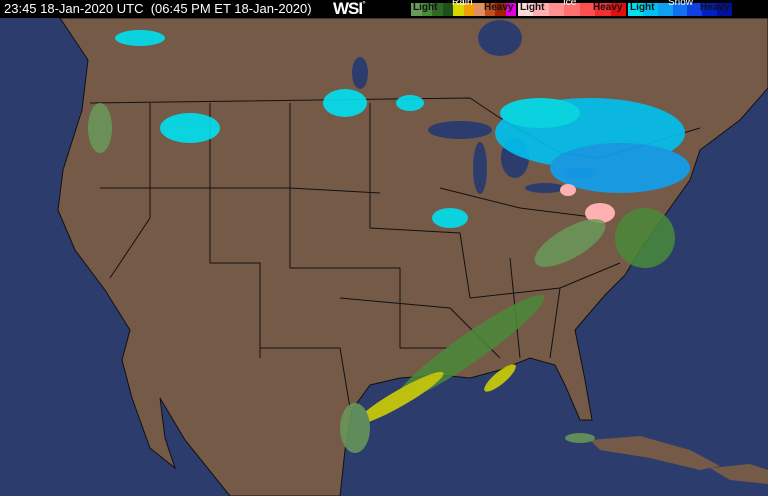  I want to click on legend-snow-heavy: Heavy, so click(715, 7).